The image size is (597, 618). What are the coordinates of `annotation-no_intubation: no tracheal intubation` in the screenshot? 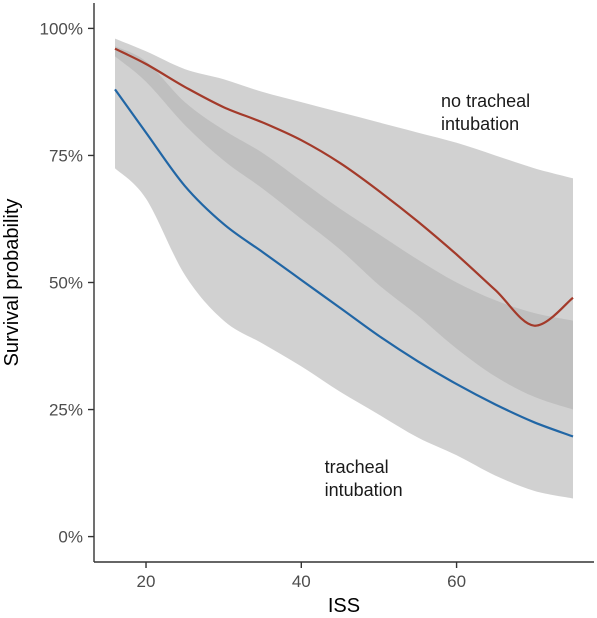 It's located at (485, 112).